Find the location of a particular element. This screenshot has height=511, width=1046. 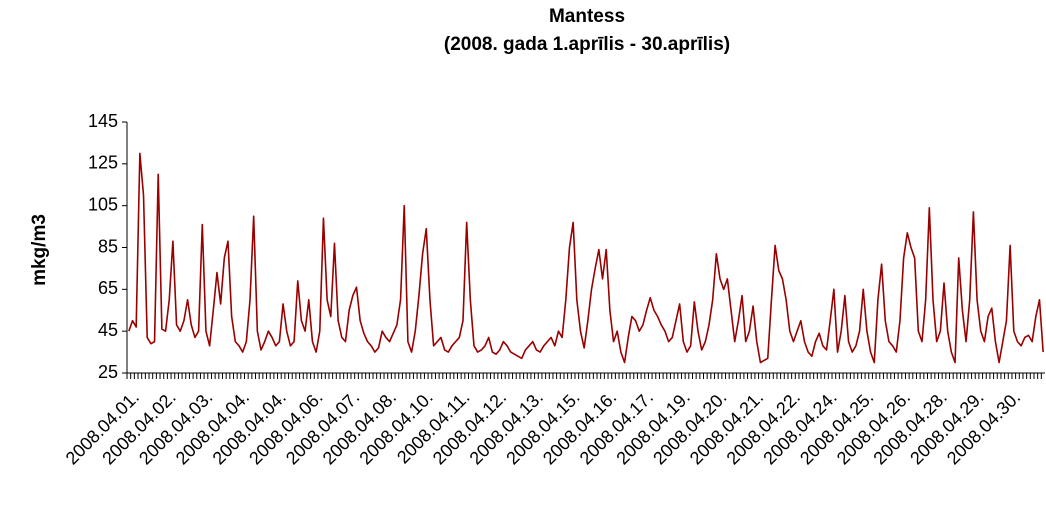

y-tick-label: 45 is located at coordinates (108, 330).